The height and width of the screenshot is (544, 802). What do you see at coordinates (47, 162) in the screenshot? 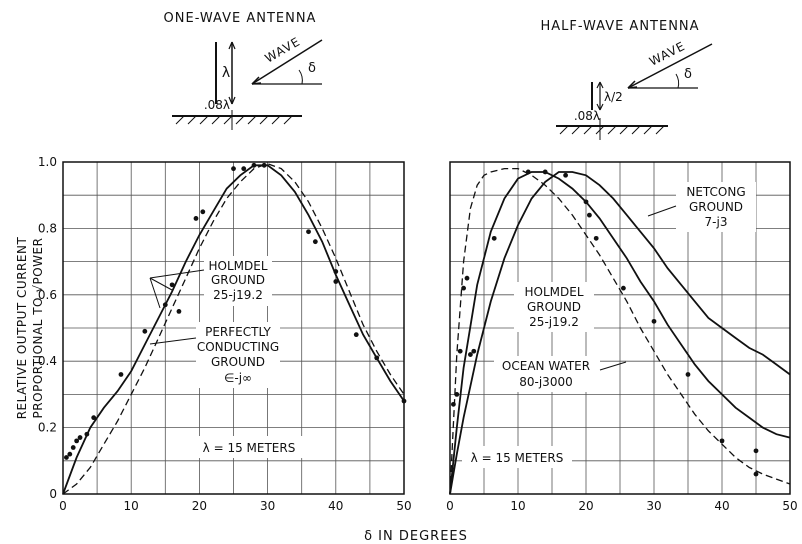
I see `one-wave-y-tick-label: 1.0` at bounding box center [47, 162].